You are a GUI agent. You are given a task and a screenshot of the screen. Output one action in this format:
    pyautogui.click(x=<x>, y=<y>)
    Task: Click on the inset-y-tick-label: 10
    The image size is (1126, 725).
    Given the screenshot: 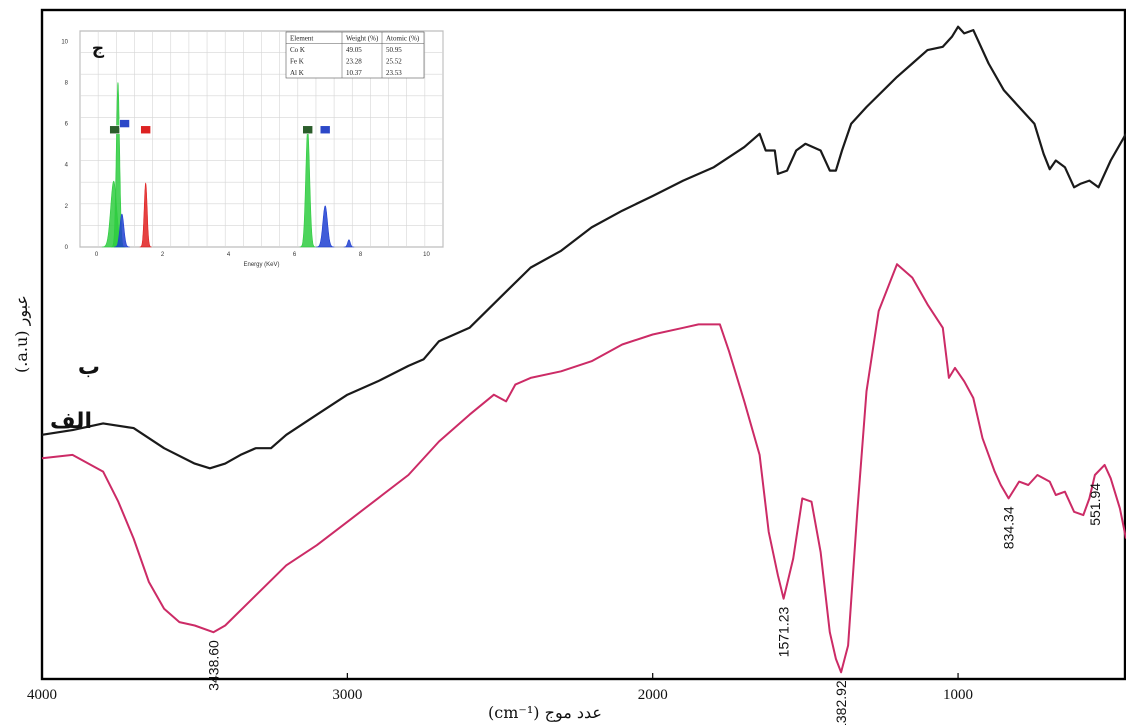 What is the action you would take?
    pyautogui.click(x=64, y=42)
    